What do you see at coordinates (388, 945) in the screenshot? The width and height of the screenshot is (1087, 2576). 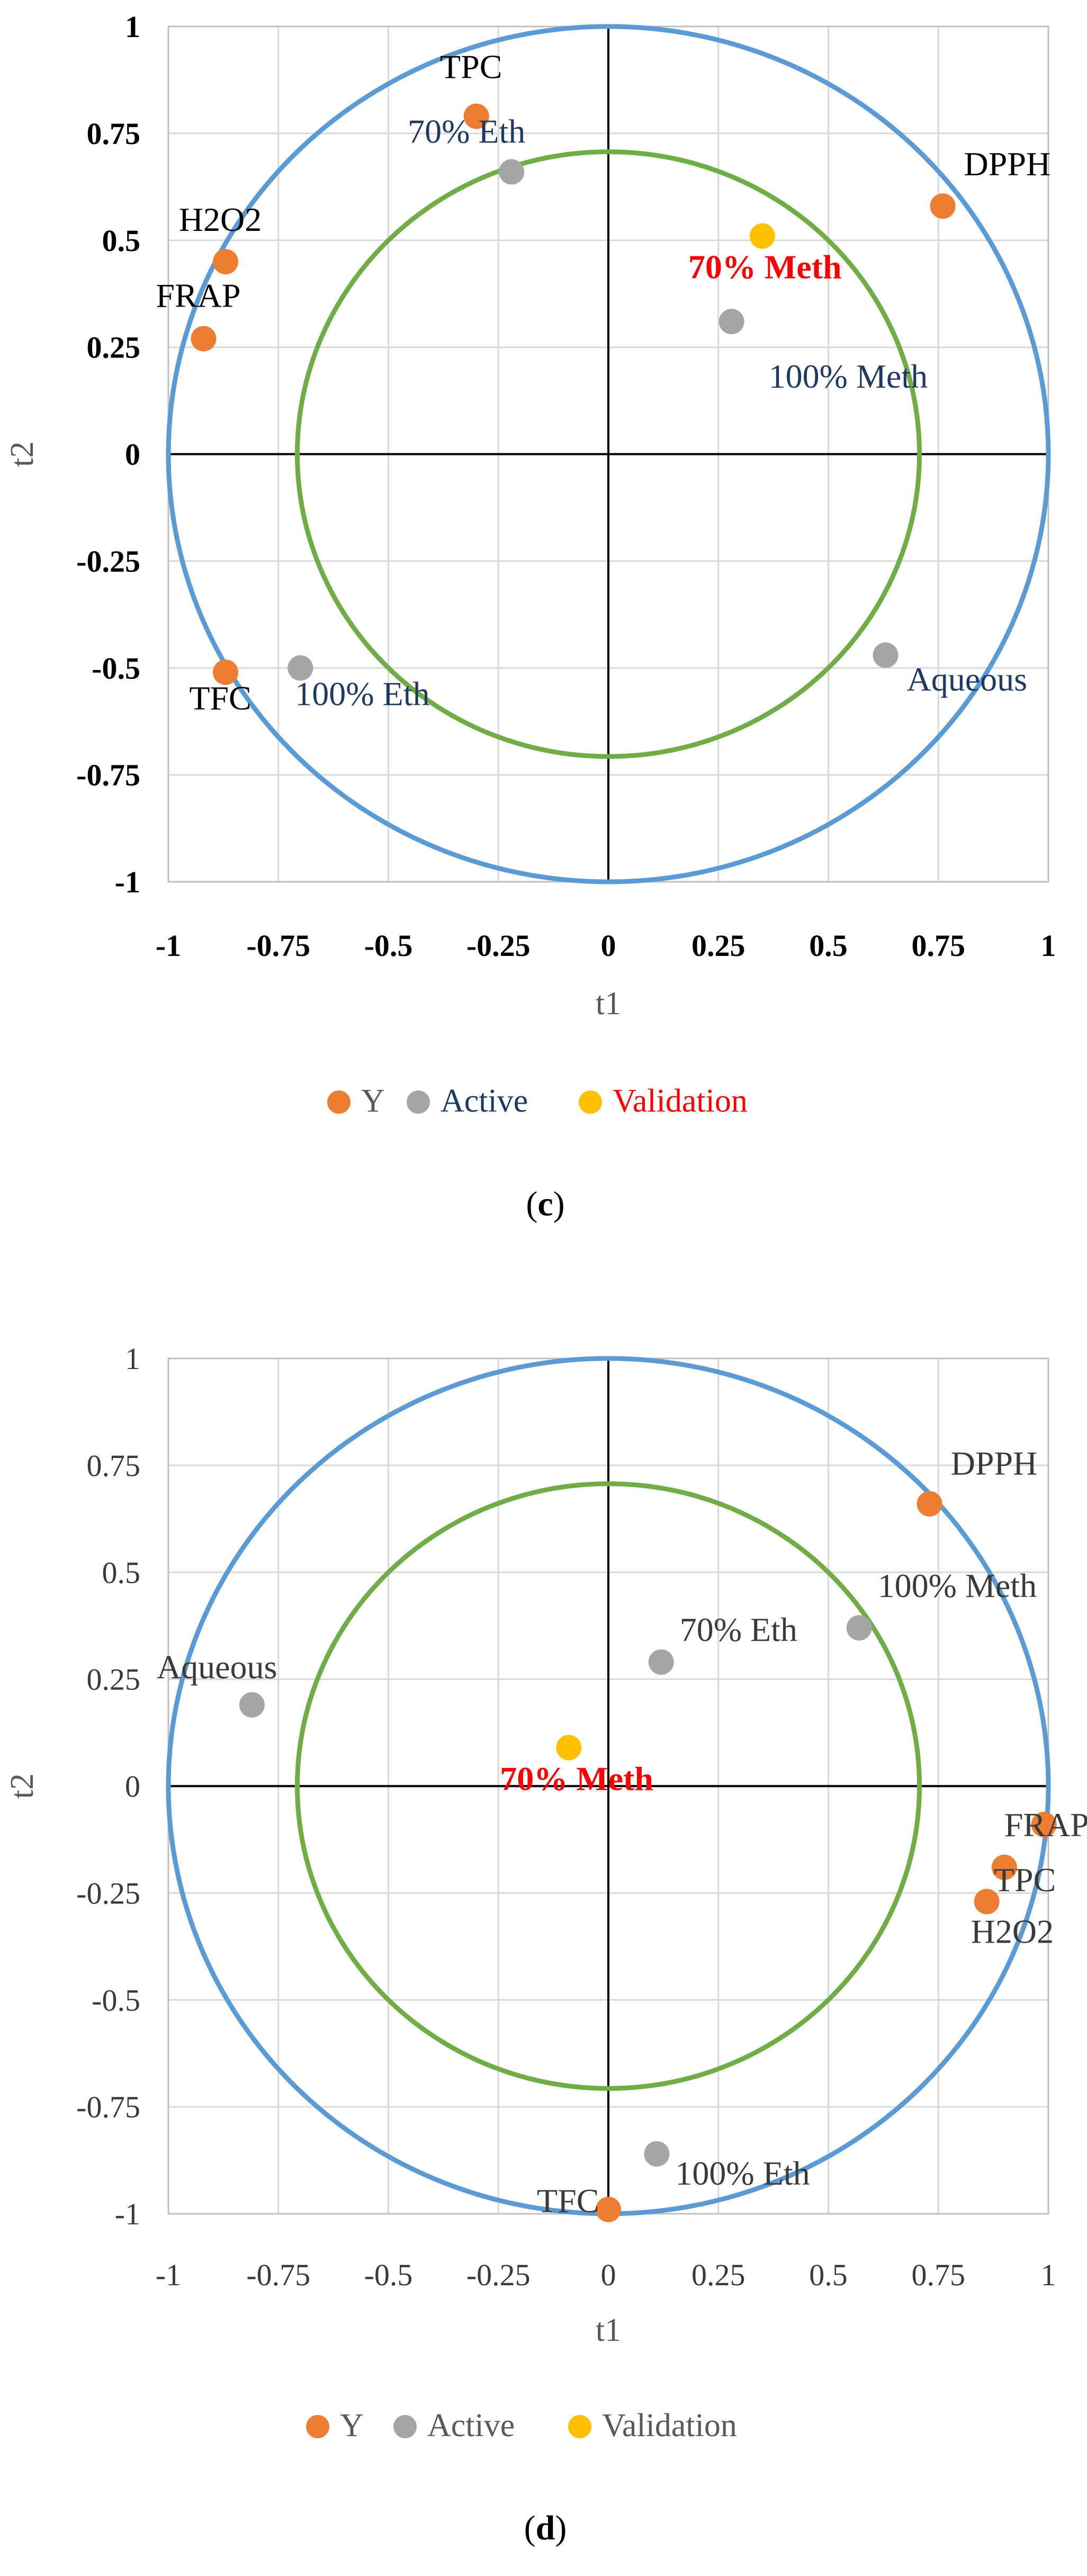 I see `x-tick-label: -0.5` at bounding box center [388, 945].